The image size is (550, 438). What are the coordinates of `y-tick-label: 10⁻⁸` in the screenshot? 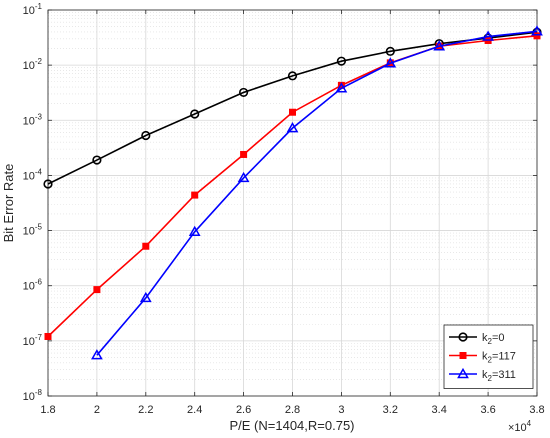 It's located at (33, 395).